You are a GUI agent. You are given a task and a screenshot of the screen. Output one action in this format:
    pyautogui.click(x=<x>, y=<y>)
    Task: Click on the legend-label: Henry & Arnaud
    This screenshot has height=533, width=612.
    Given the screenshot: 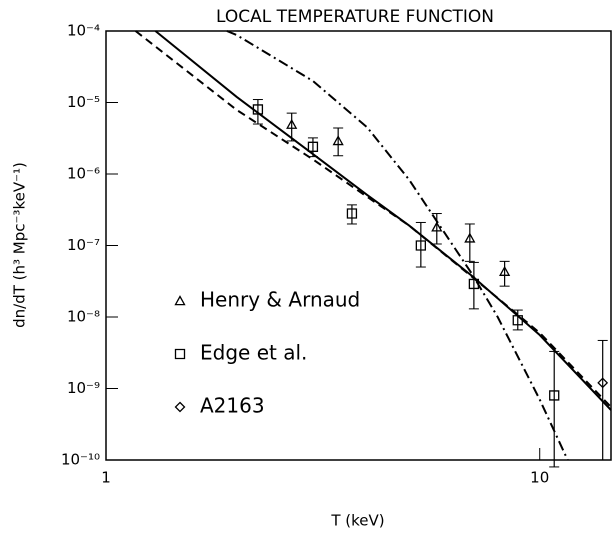 What is the action you would take?
    pyautogui.click(x=280, y=300)
    